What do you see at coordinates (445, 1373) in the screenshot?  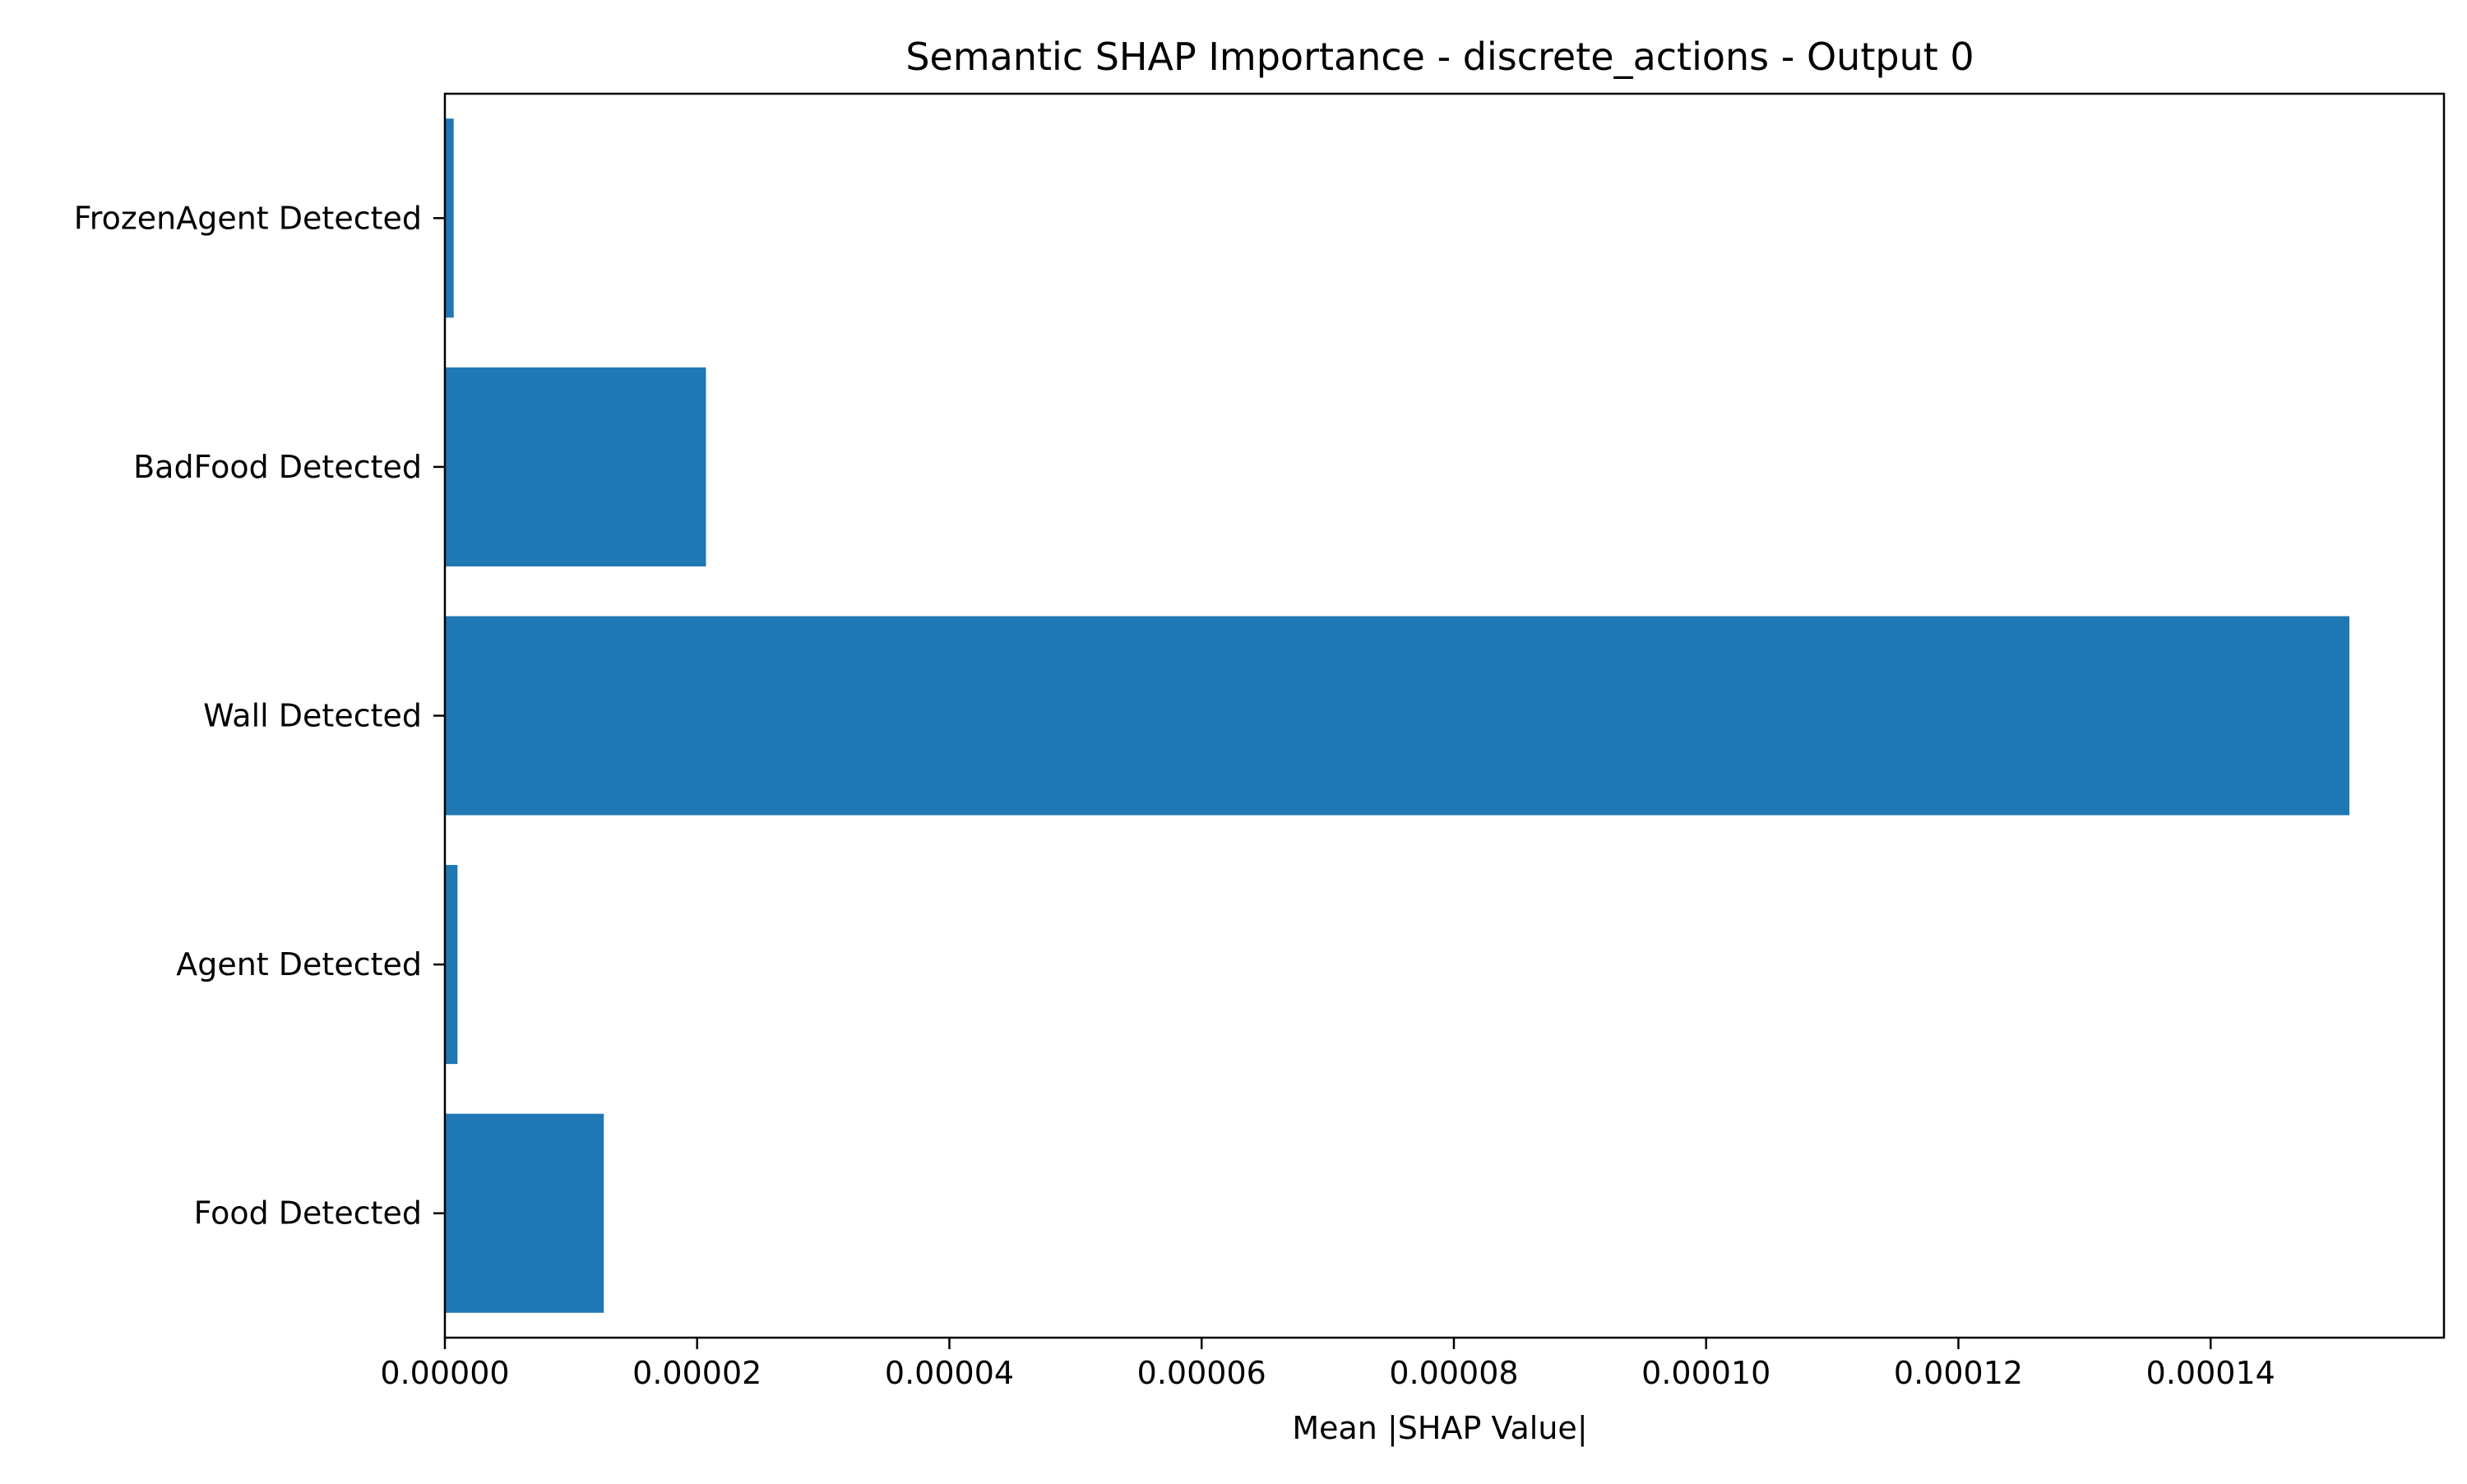 I see `x-tick-label: 0.00000` at bounding box center [445, 1373].